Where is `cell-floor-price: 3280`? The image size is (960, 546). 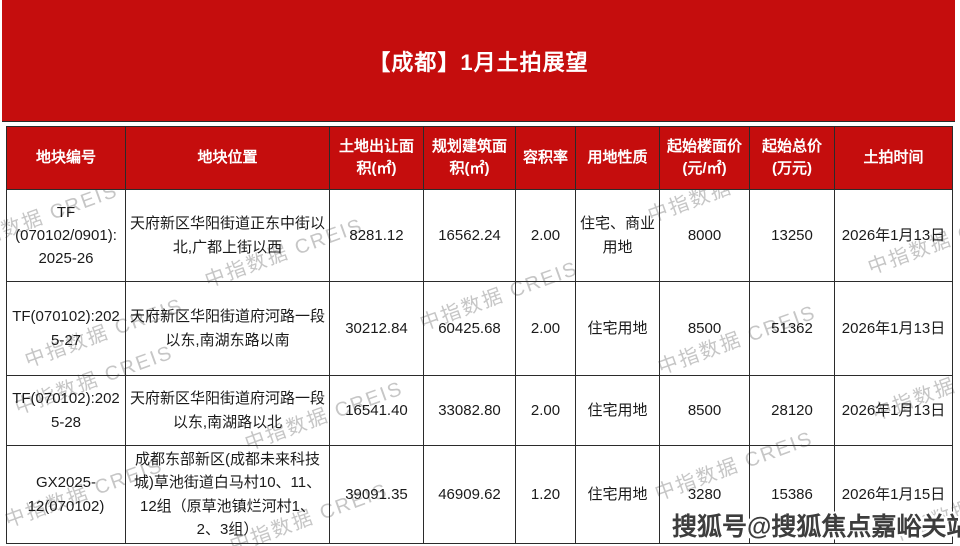 cell-floor-price: 3280 is located at coordinates (704, 494).